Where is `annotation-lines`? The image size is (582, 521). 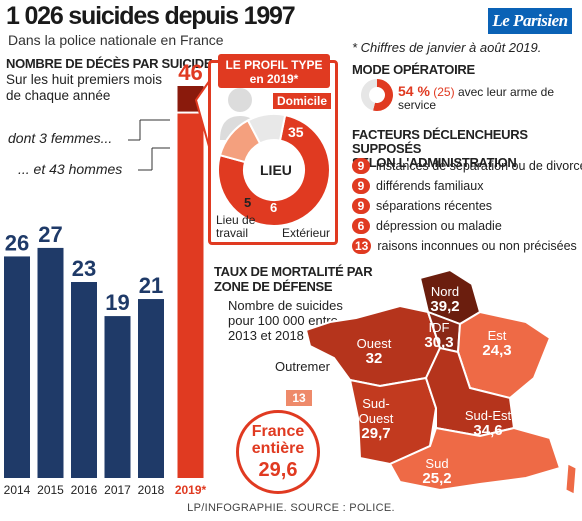
annotation-lines is located at coordinates (149, 145).